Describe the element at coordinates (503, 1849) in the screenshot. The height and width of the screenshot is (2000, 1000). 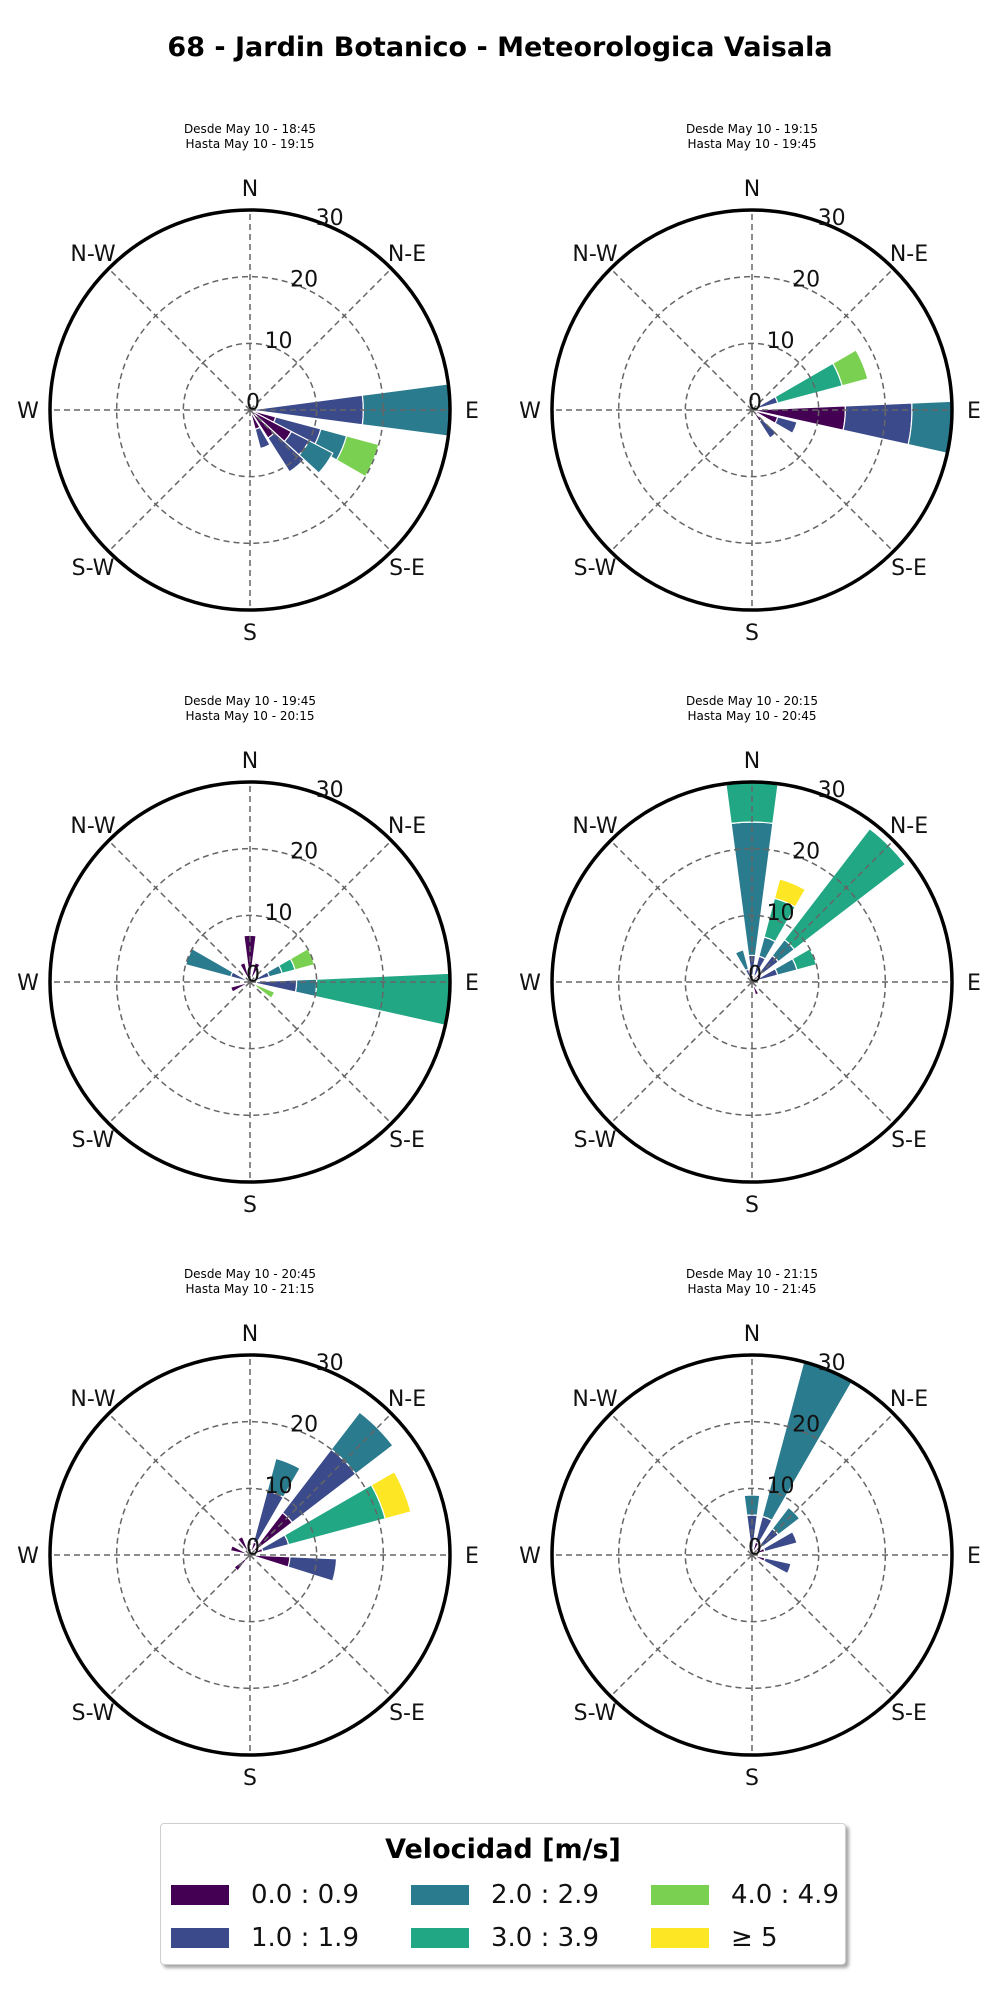
I see `legend-title: Velocidad [m/s]` at that location.